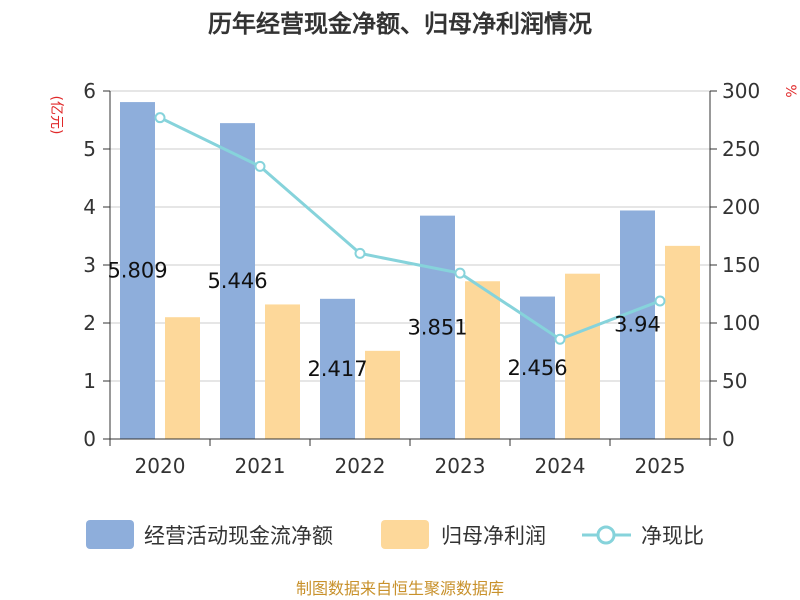 Image resolution: width=800 pixels, height=600 pixels. Describe the element at coordinates (493, 536) in the screenshot. I see `legend-label-profit: 归母净利润` at that location.